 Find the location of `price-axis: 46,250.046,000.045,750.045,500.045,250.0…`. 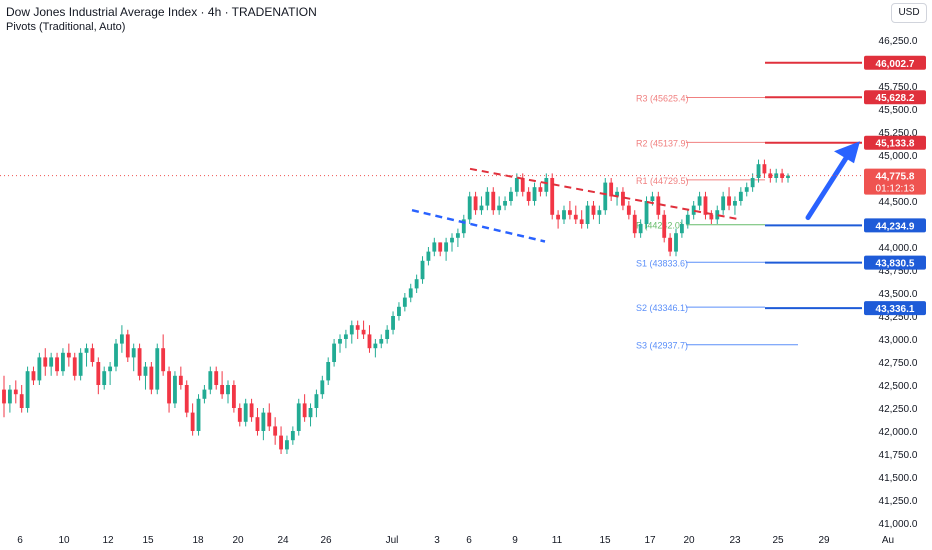

price-axis: 46,250.046,000.045,750.045,500.045,250.0… is located at coordinates (898, 283).